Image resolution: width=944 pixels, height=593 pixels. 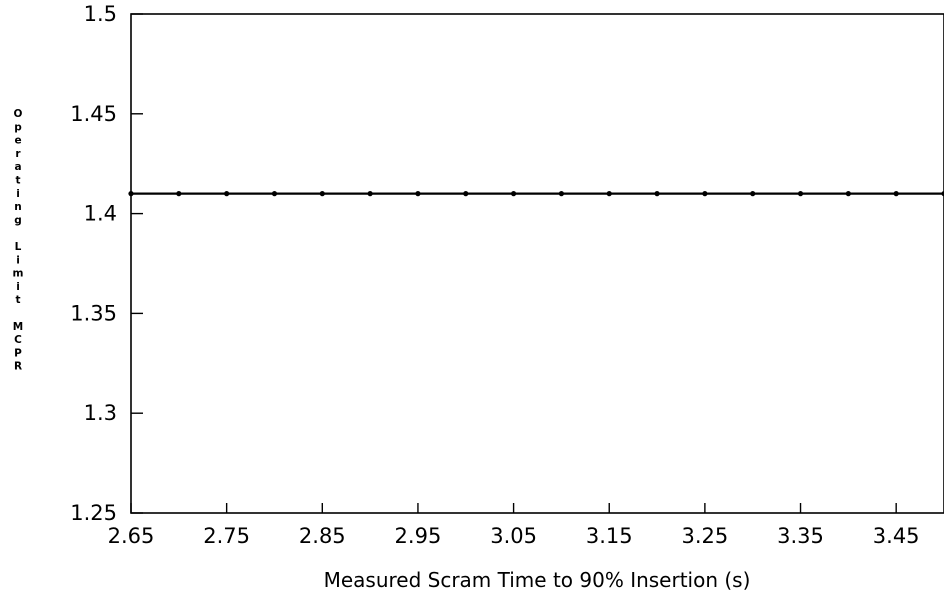 I want to click on y-tick-label: 1.25, so click(x=93, y=513).